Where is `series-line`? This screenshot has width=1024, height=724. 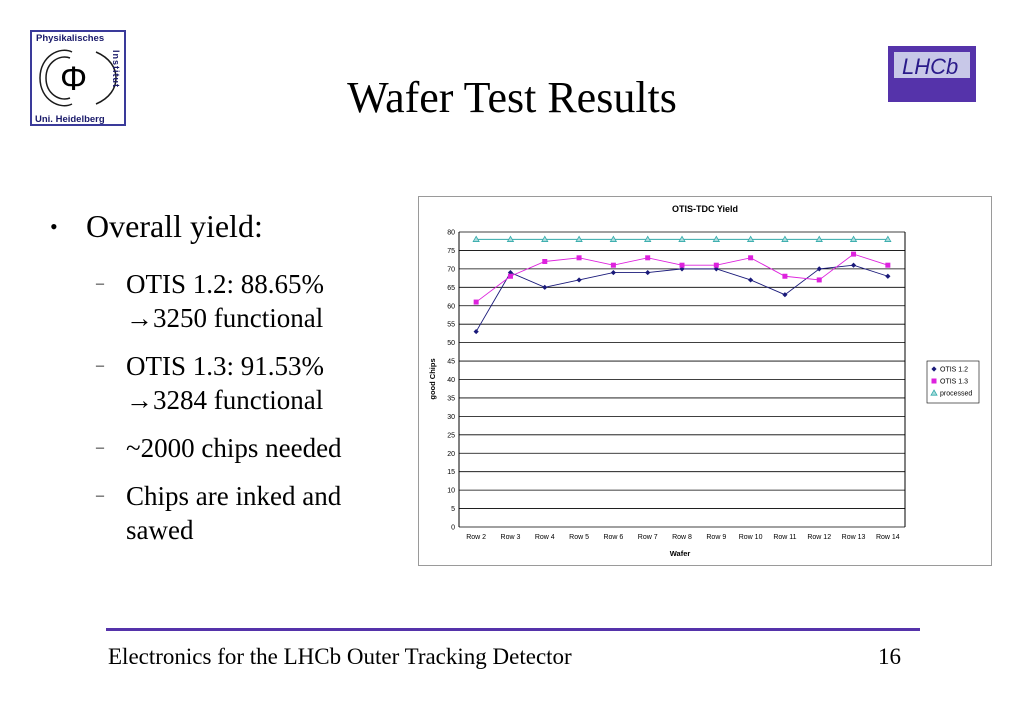 series-line is located at coordinates (681, 278).